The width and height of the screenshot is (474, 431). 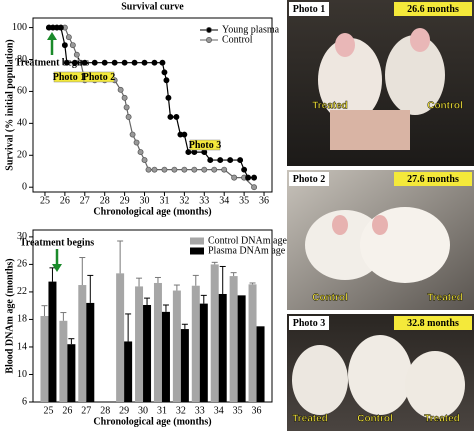 What do you see at coordinates (22, 236) in the screenshot?
I see `y-tick-label: 30` at bounding box center [22, 236].